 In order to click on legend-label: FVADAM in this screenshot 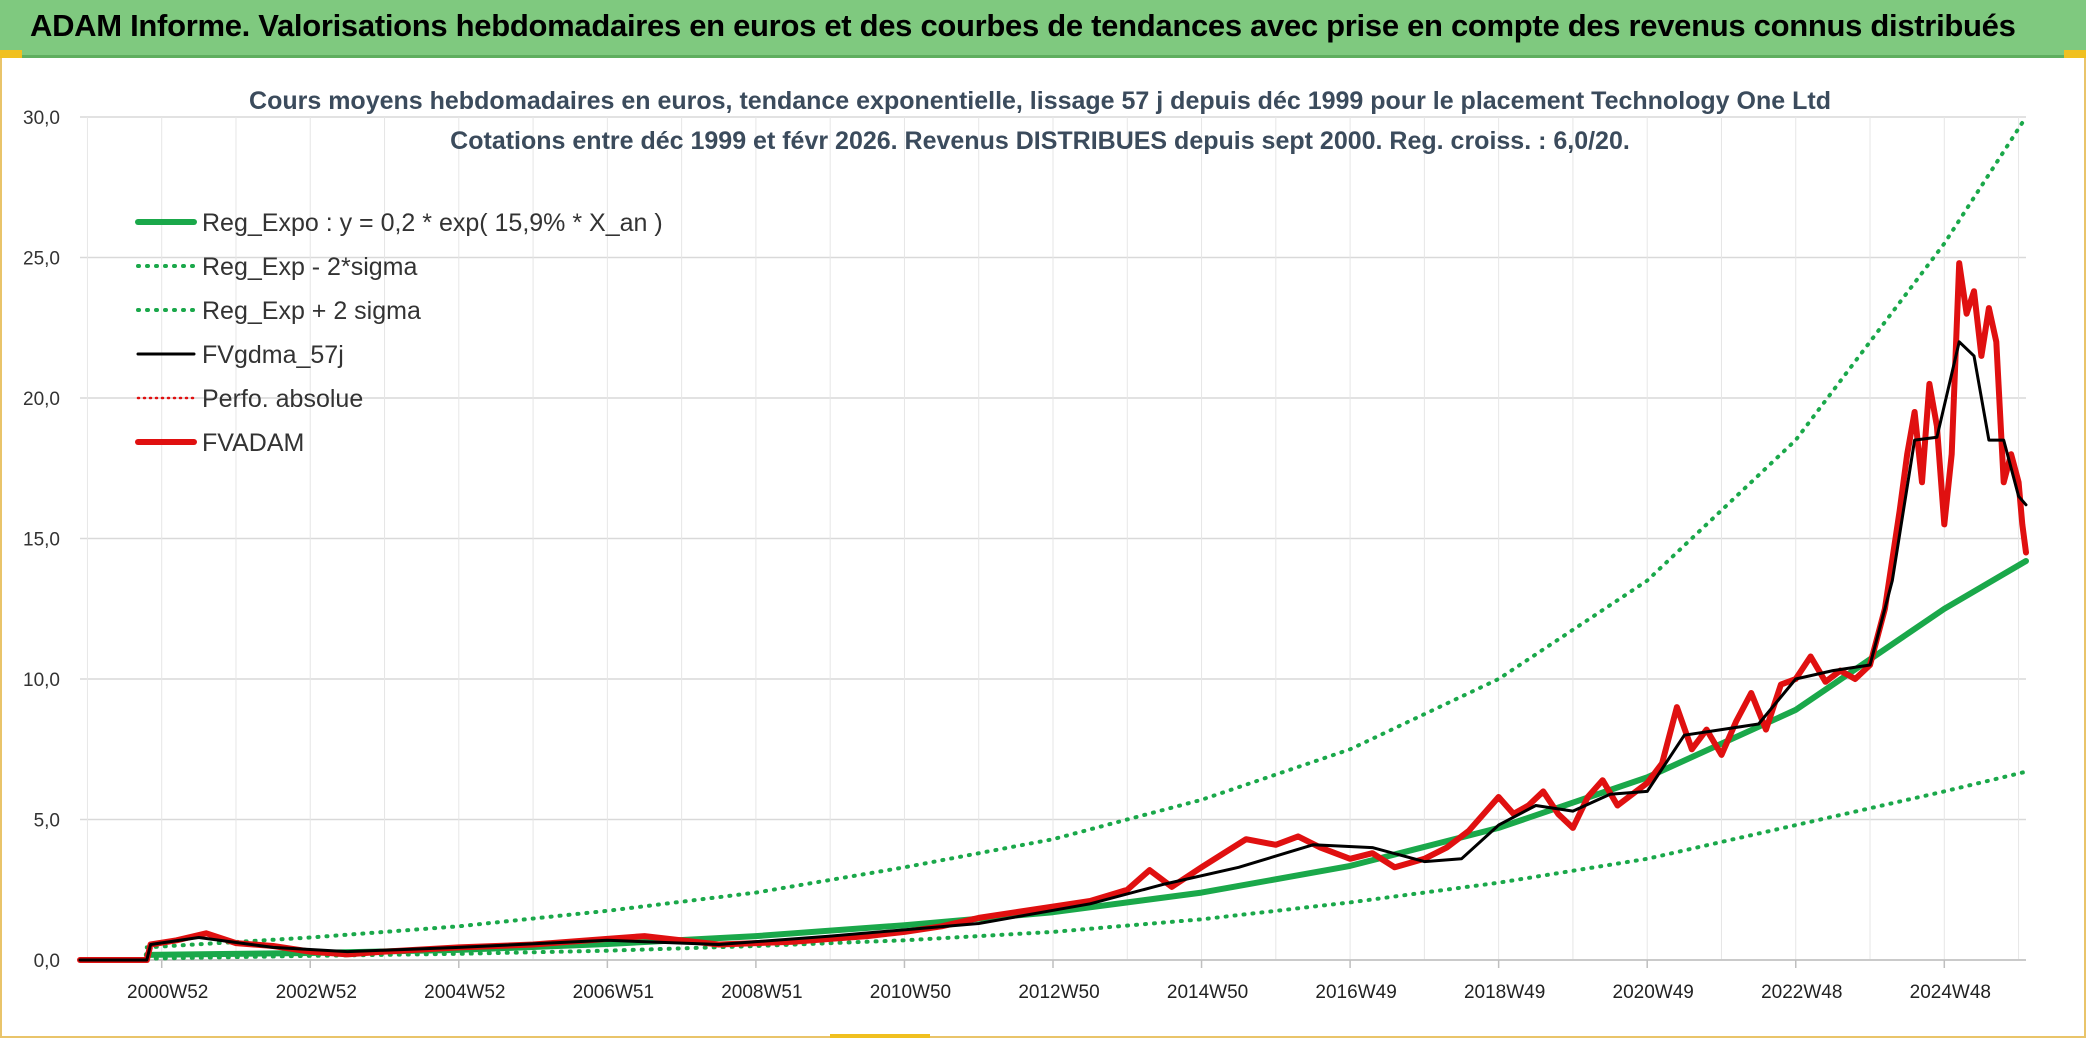, I will do `click(253, 443)`.